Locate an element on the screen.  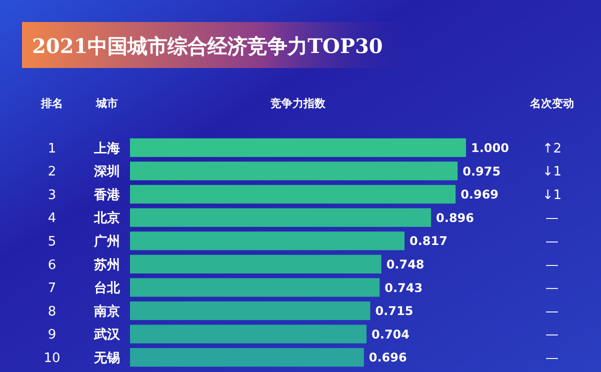
text: 2 is located at coordinates (52, 172).